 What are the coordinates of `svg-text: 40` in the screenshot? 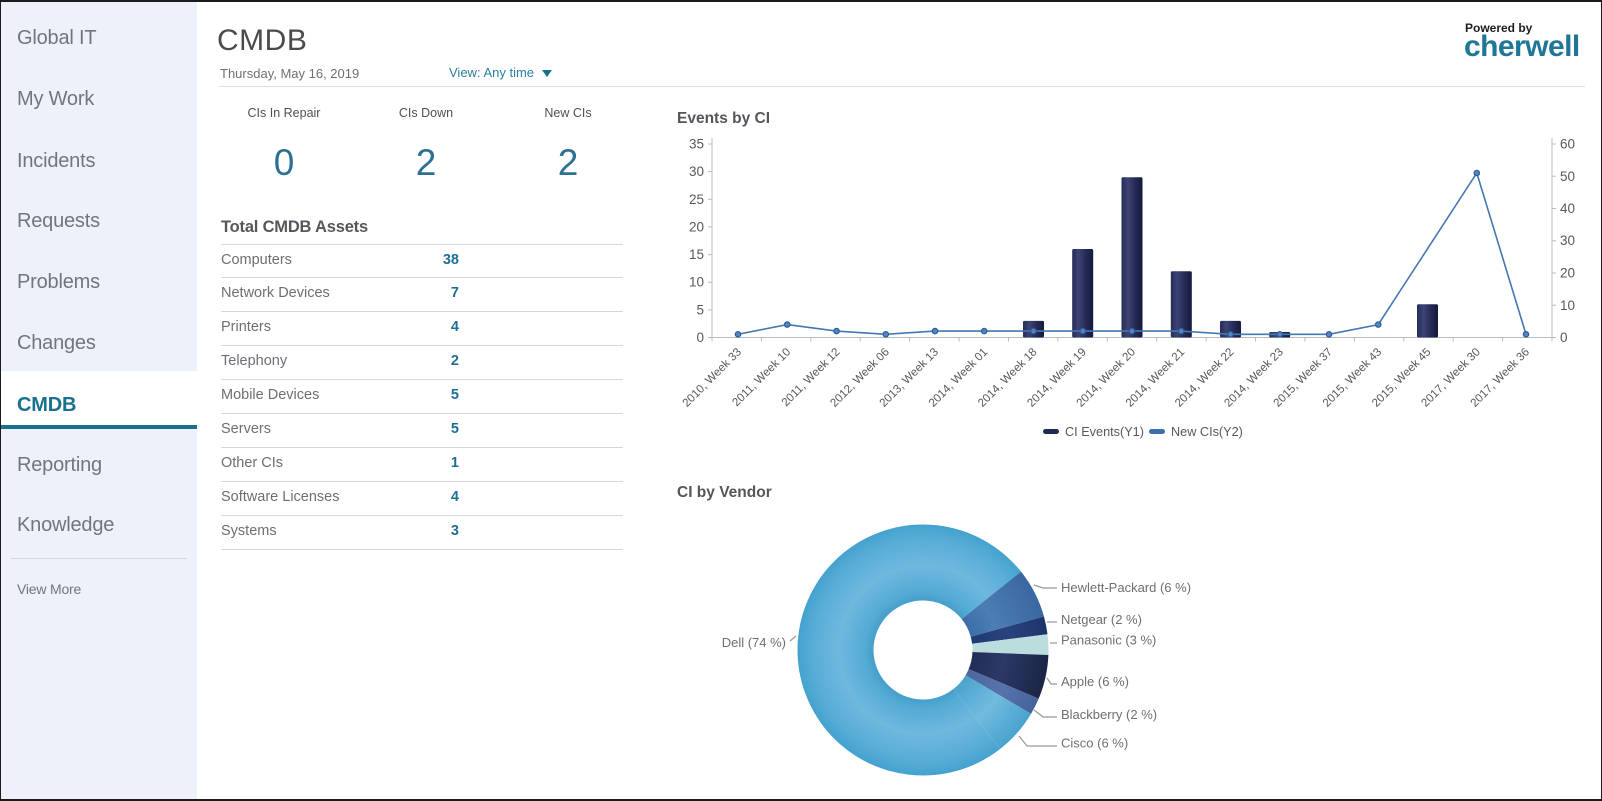 It's located at (1567, 208).